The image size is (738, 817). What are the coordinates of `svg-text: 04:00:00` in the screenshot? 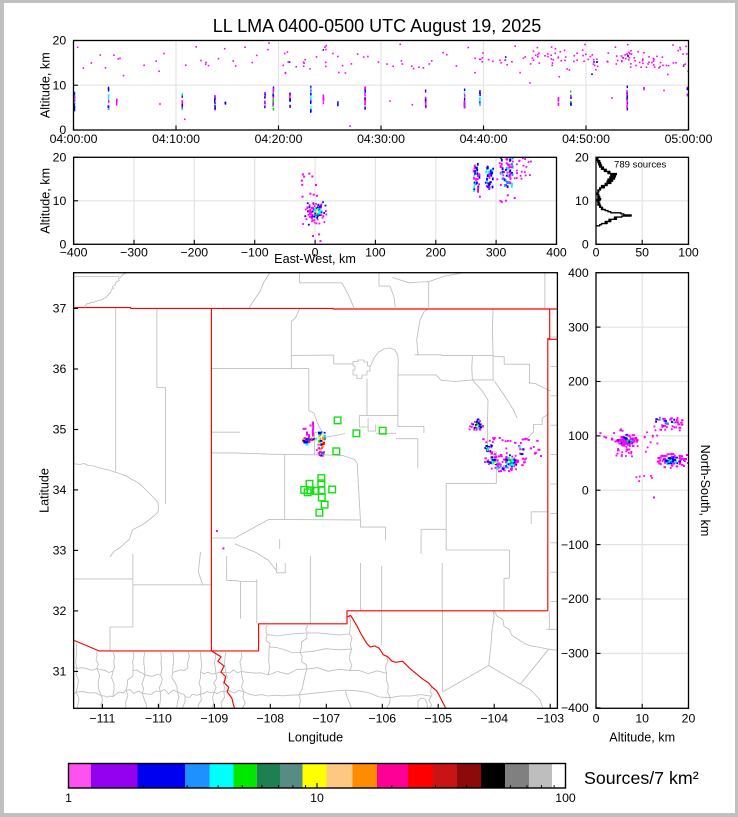 It's located at (74, 139).